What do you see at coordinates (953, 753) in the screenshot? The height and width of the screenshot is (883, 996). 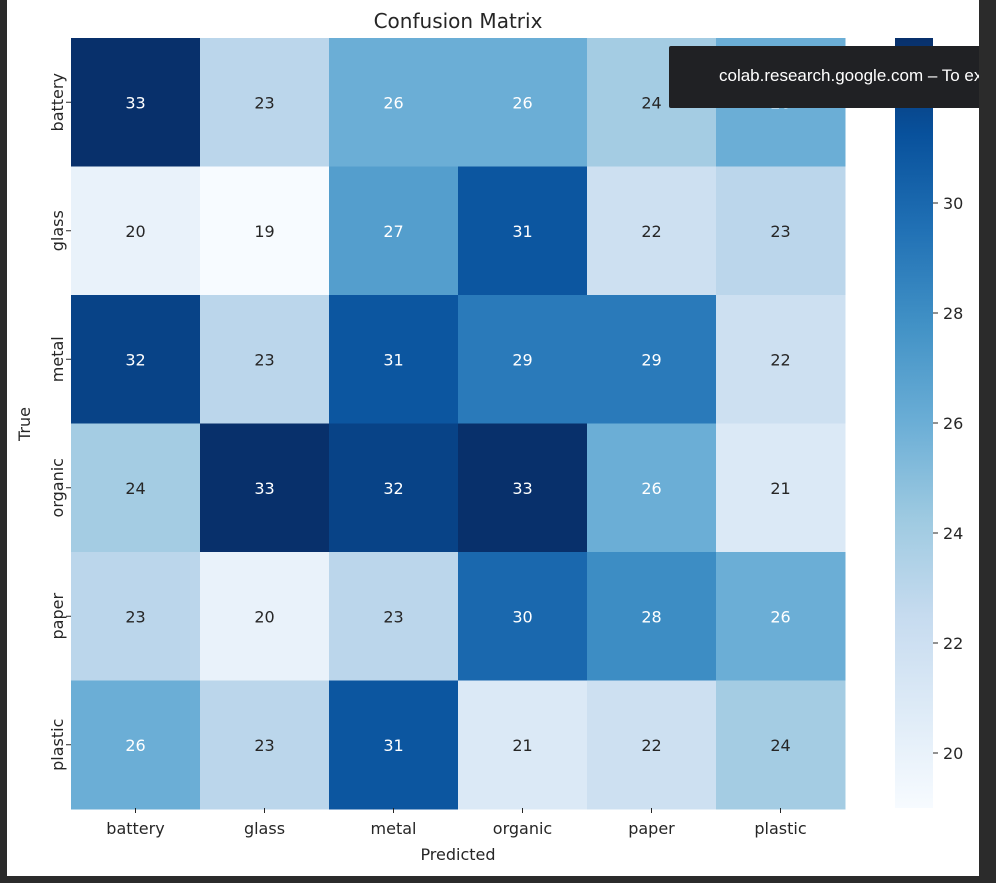 I see `colorbar-tick-label: 20` at bounding box center [953, 753].